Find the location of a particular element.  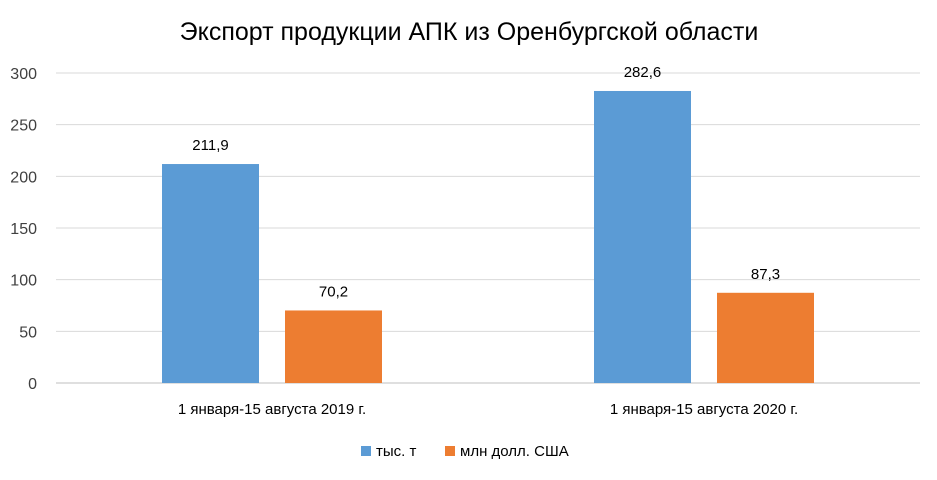

legend-label: тыс. т is located at coordinates (396, 451).